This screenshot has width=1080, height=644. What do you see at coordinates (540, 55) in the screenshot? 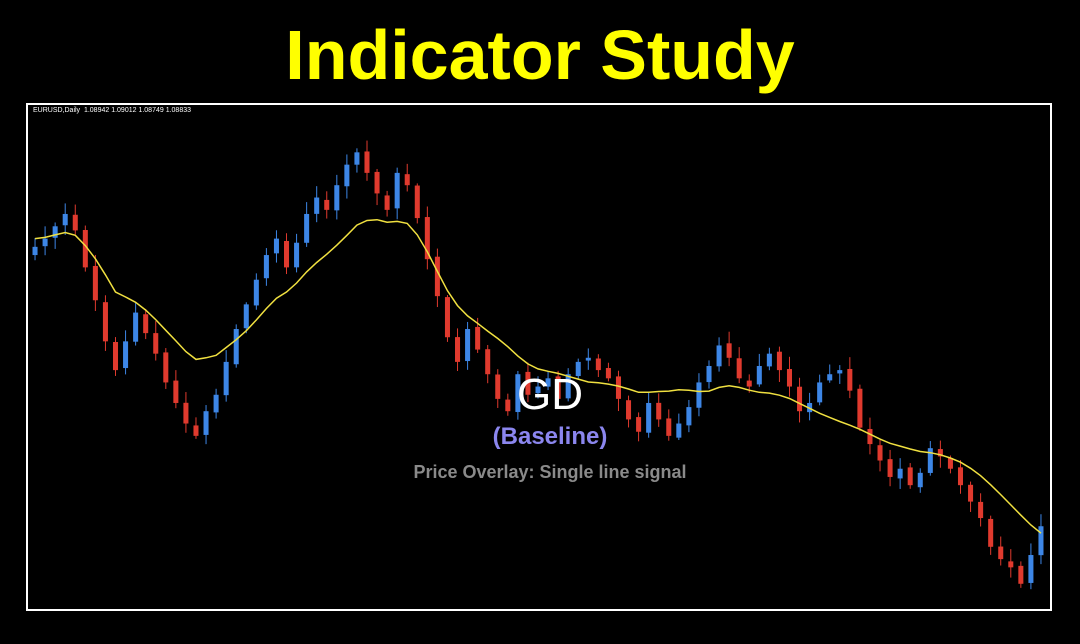
I see `page-title: Indicator Study` at bounding box center [540, 55].